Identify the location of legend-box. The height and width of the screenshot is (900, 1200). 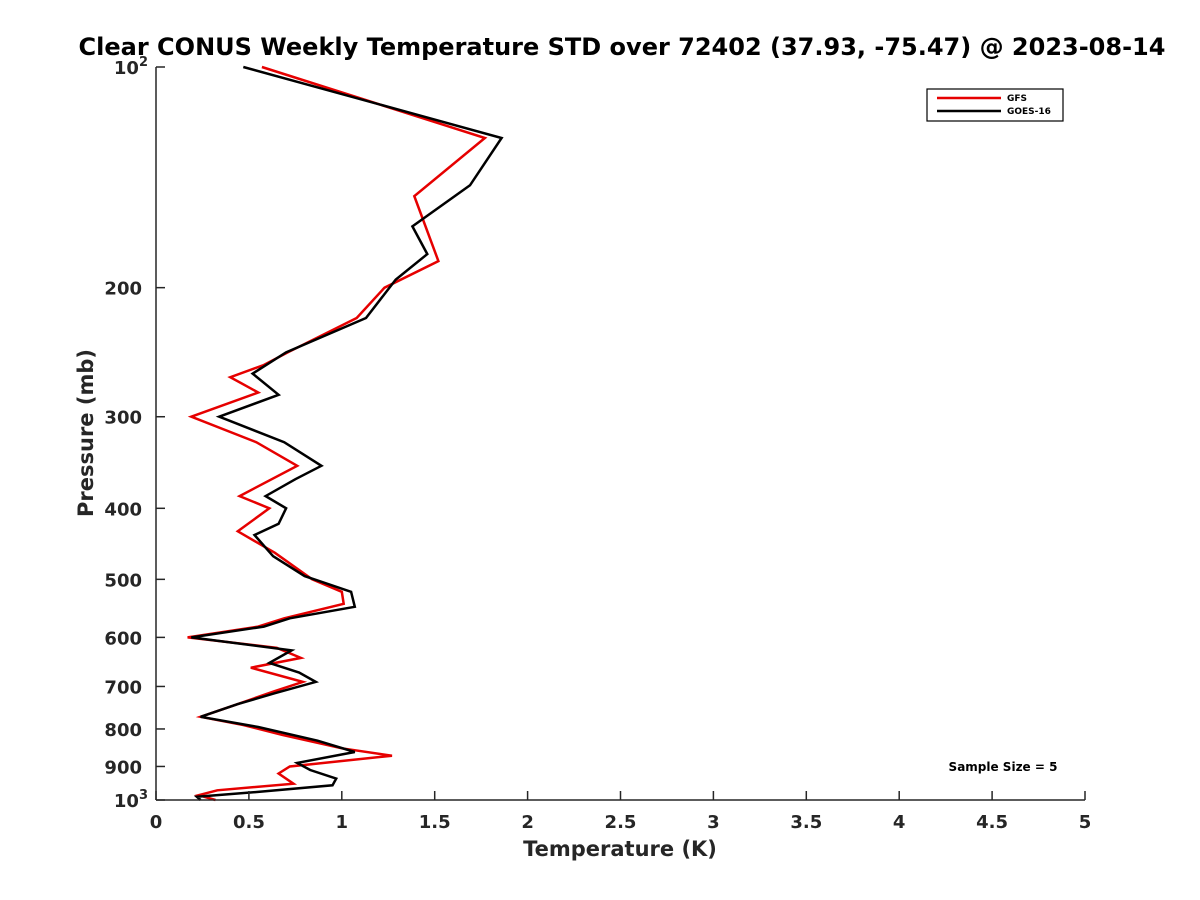
(995, 105).